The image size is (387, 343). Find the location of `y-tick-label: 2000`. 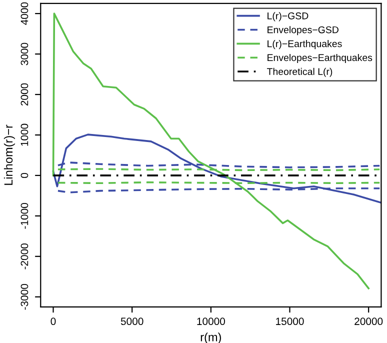

y-tick-label: 2000 is located at coordinates (24, 94).